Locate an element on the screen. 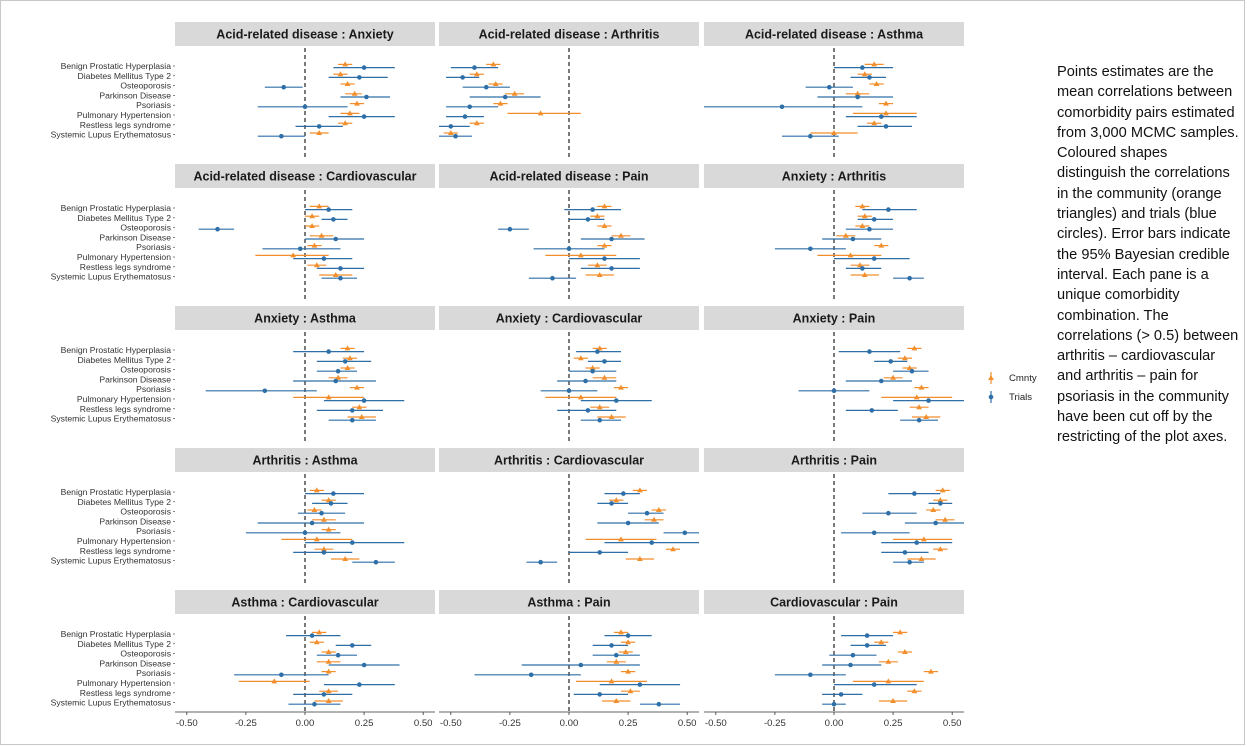  panel-title: Cardiovascular : Pain is located at coordinates (834, 603).